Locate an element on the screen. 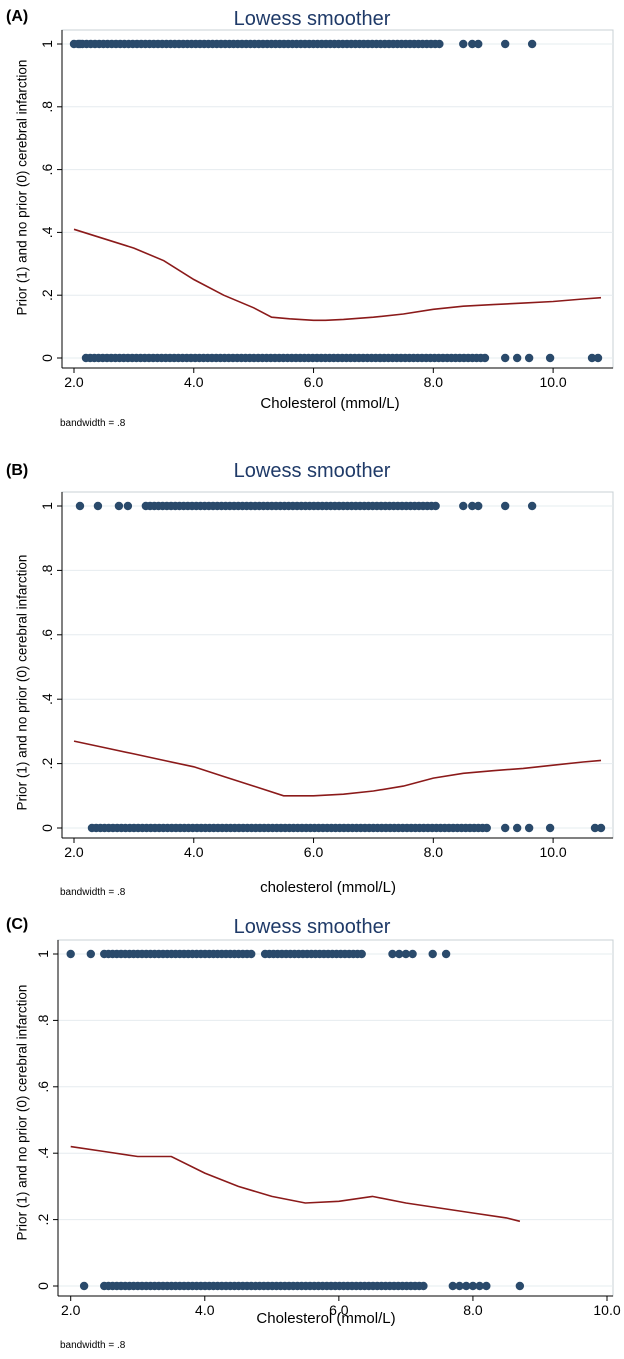  panel-letter: (A) is located at coordinates (17, 16).